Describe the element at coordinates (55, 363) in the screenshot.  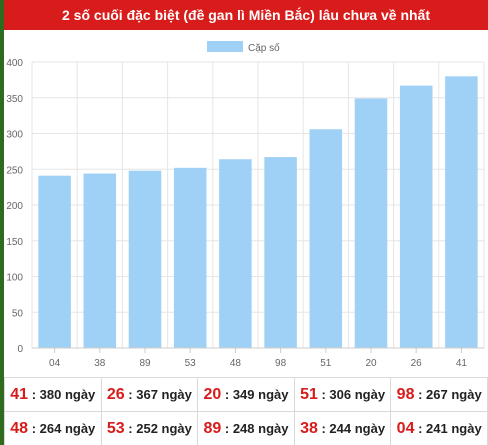
I see `x-tick-label: 04` at that location.